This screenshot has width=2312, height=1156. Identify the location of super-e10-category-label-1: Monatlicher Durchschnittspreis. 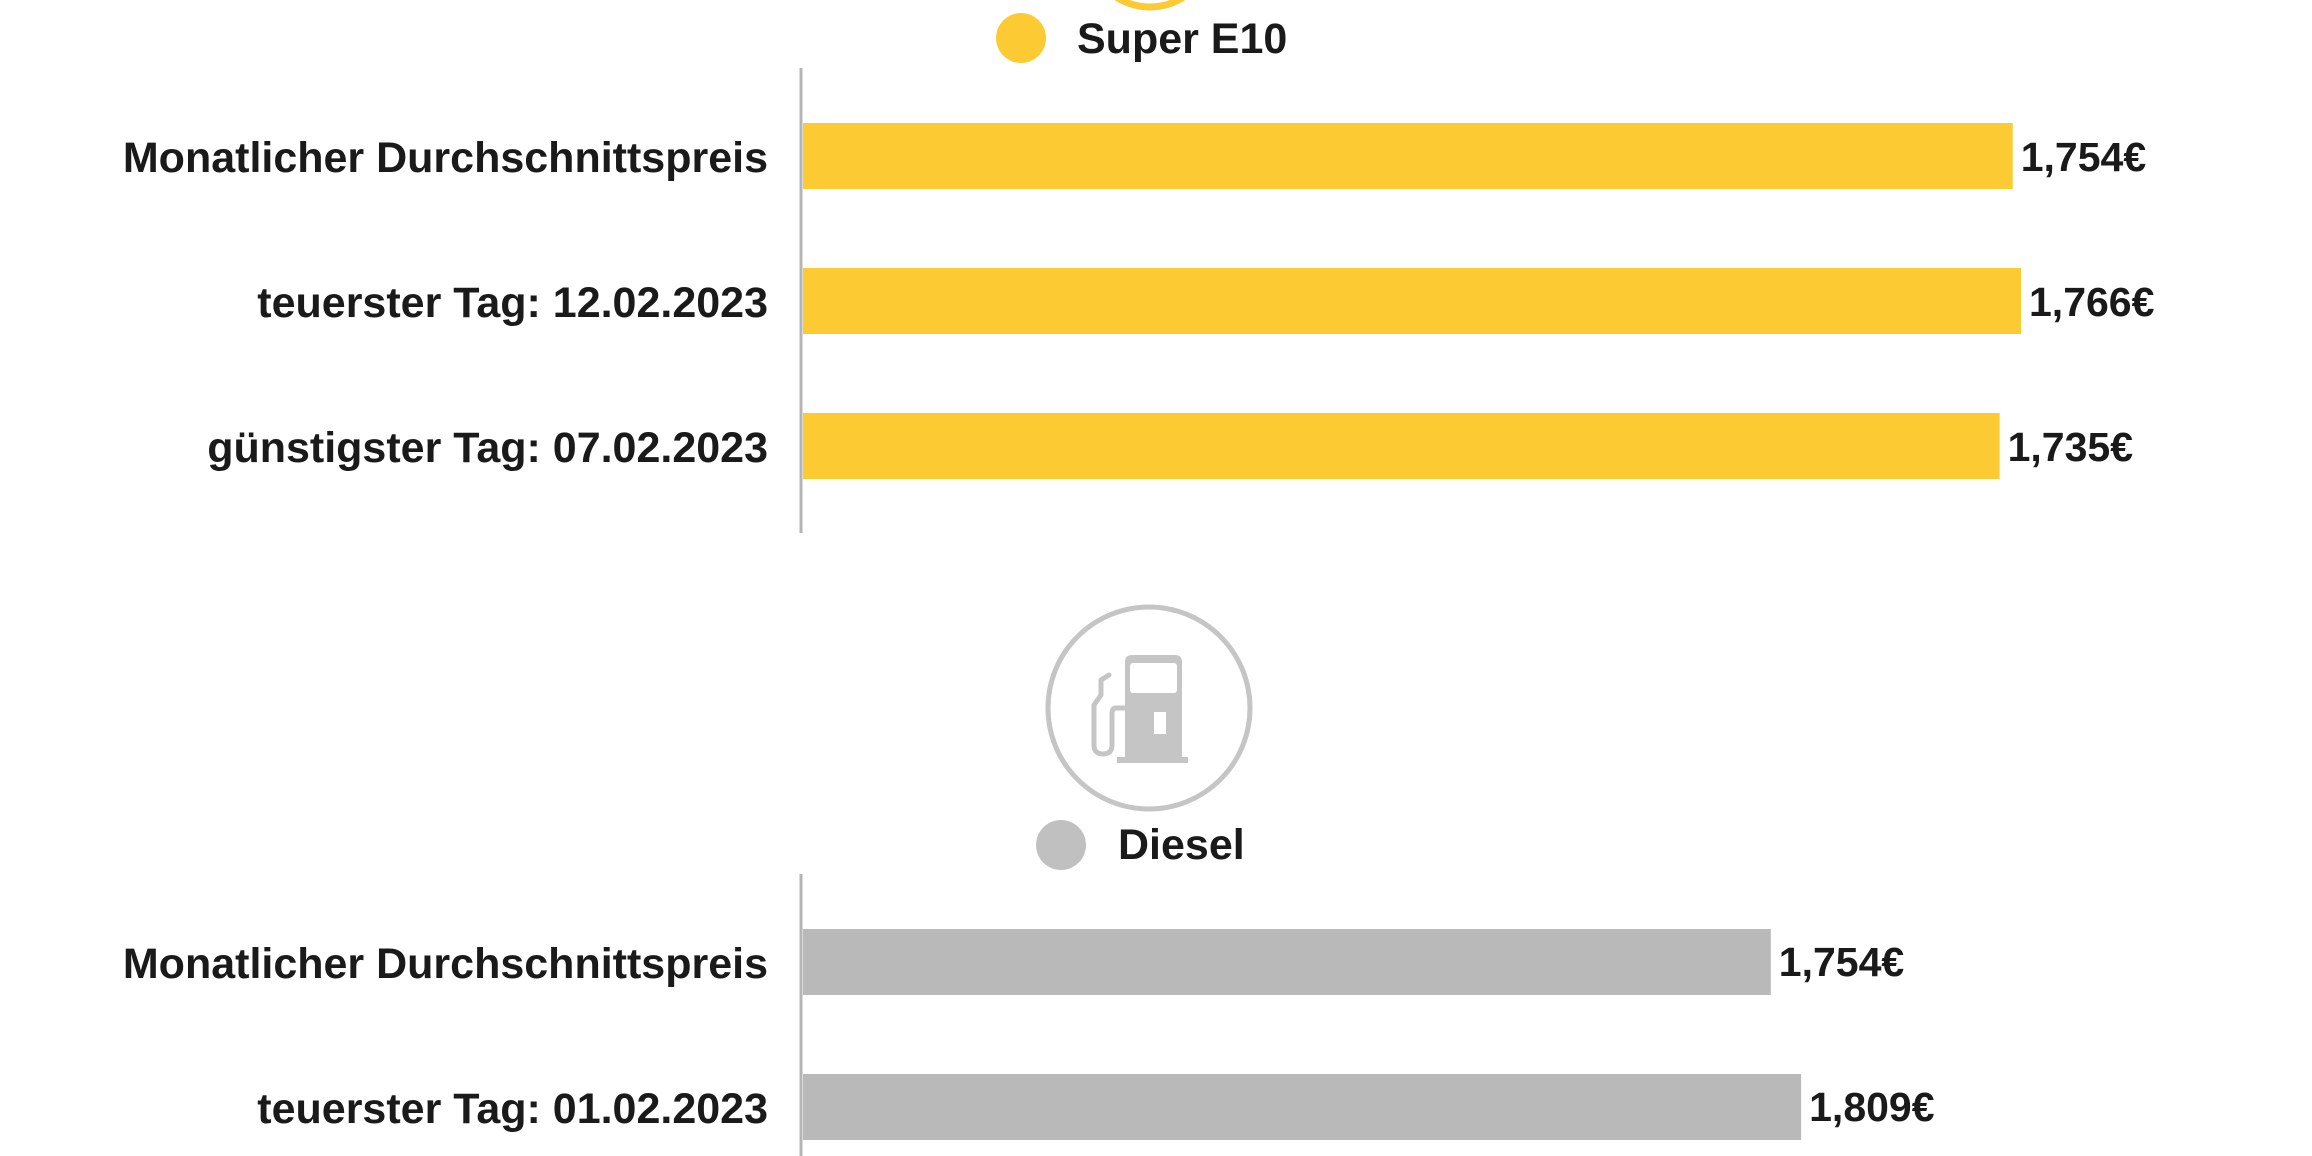
(445, 158).